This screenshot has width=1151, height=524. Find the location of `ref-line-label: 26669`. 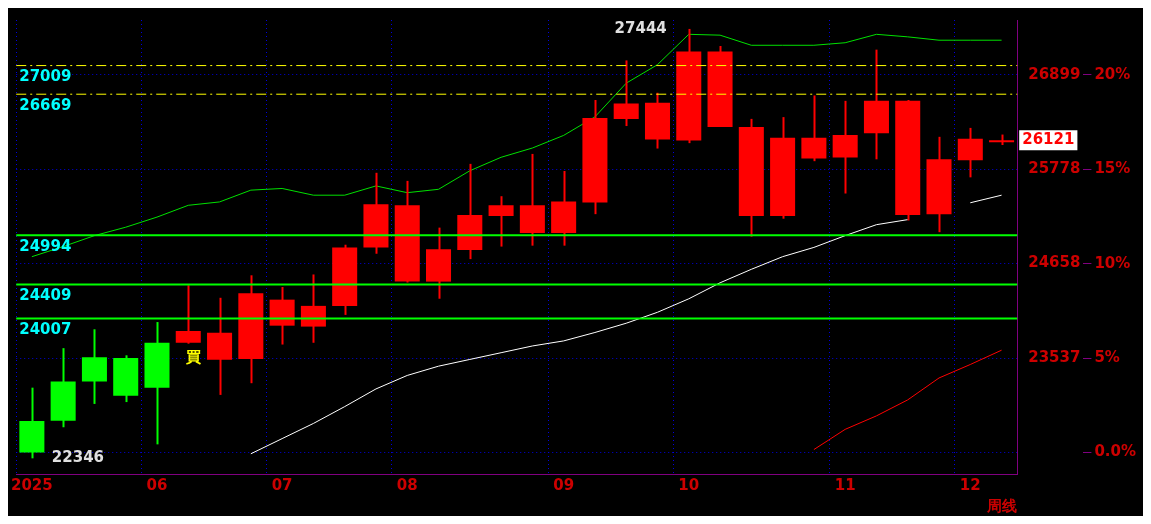

ref-line-label: 26669 is located at coordinates (45, 104).